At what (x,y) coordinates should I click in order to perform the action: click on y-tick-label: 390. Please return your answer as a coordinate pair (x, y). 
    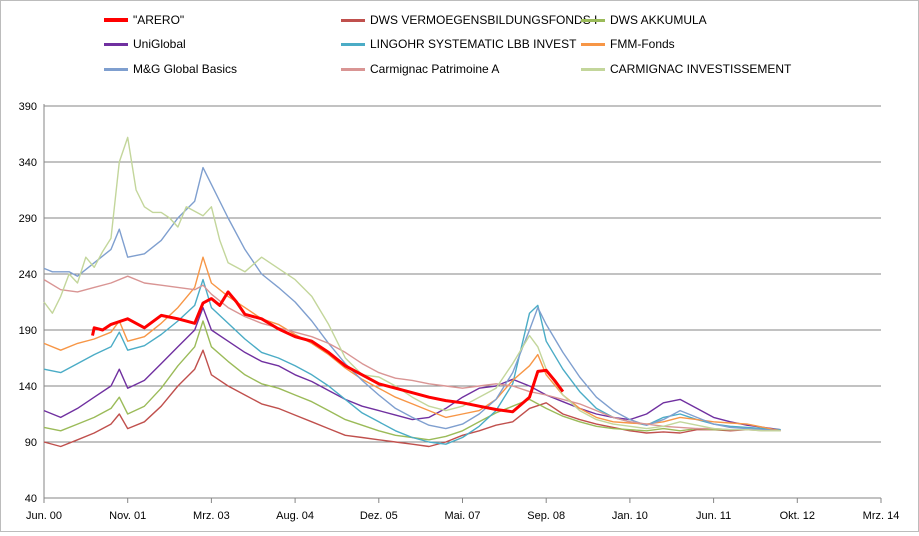
    Looking at the image, I should click on (28, 107).